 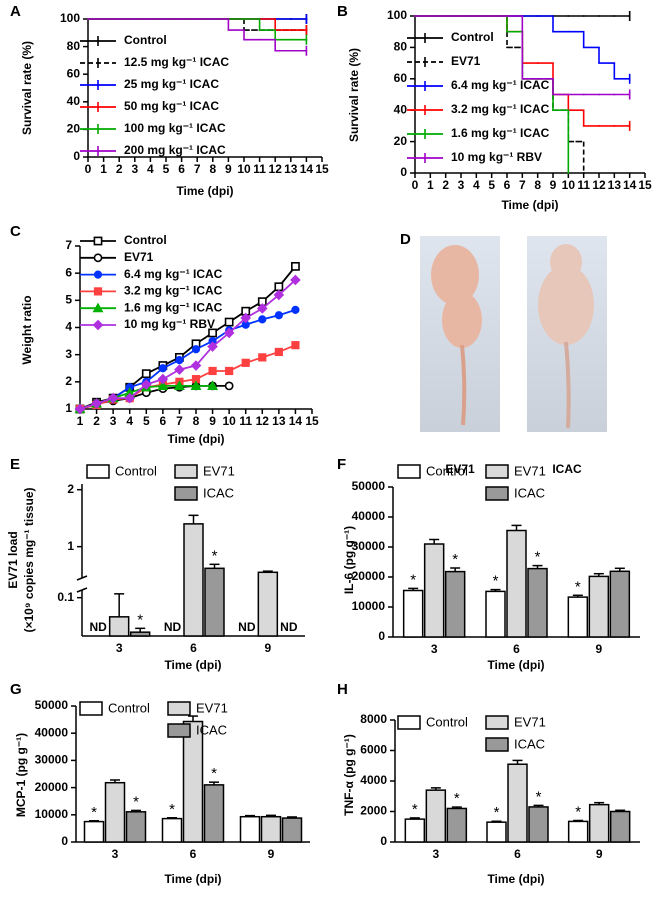 I want to click on y-tick-label: 50000, so click(x=52, y=705).